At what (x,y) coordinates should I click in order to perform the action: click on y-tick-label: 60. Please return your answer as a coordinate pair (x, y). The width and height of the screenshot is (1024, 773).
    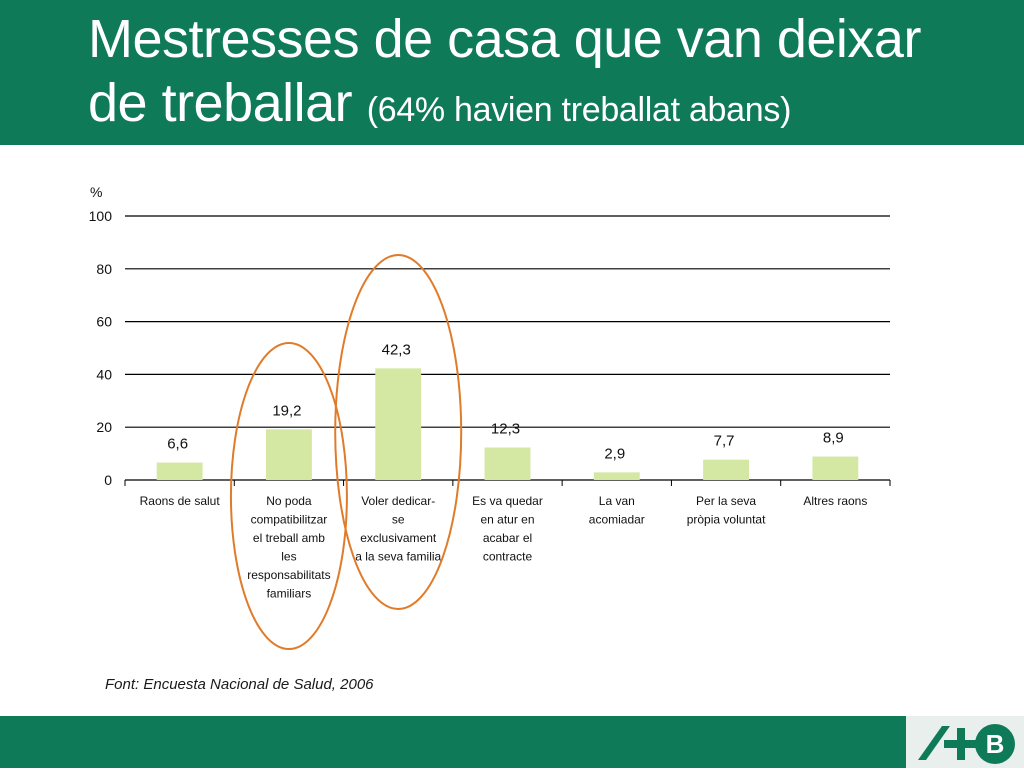
    Looking at the image, I should click on (104, 322).